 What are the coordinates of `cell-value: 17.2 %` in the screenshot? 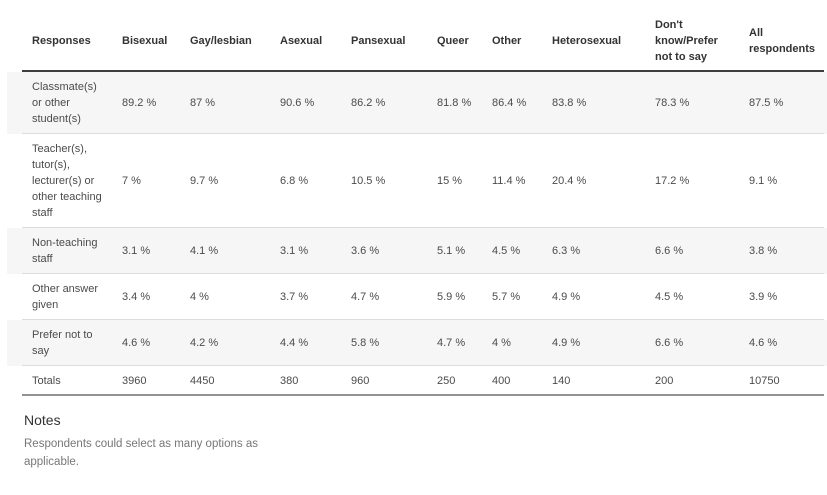 It's located at (672, 181).